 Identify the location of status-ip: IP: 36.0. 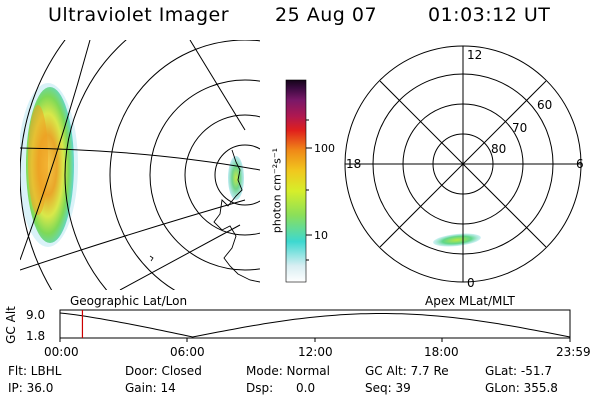
(31, 388).